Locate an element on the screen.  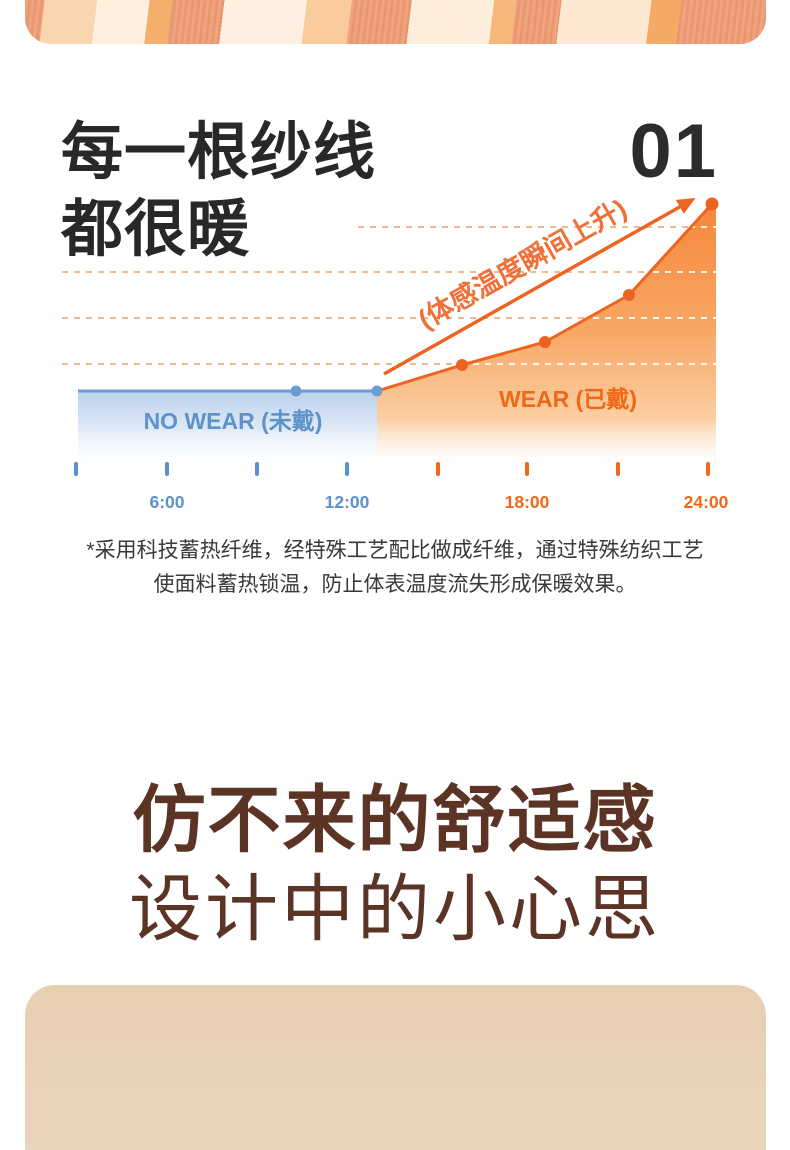
chart-gridlines-inside-area is located at coordinates (546, 295).